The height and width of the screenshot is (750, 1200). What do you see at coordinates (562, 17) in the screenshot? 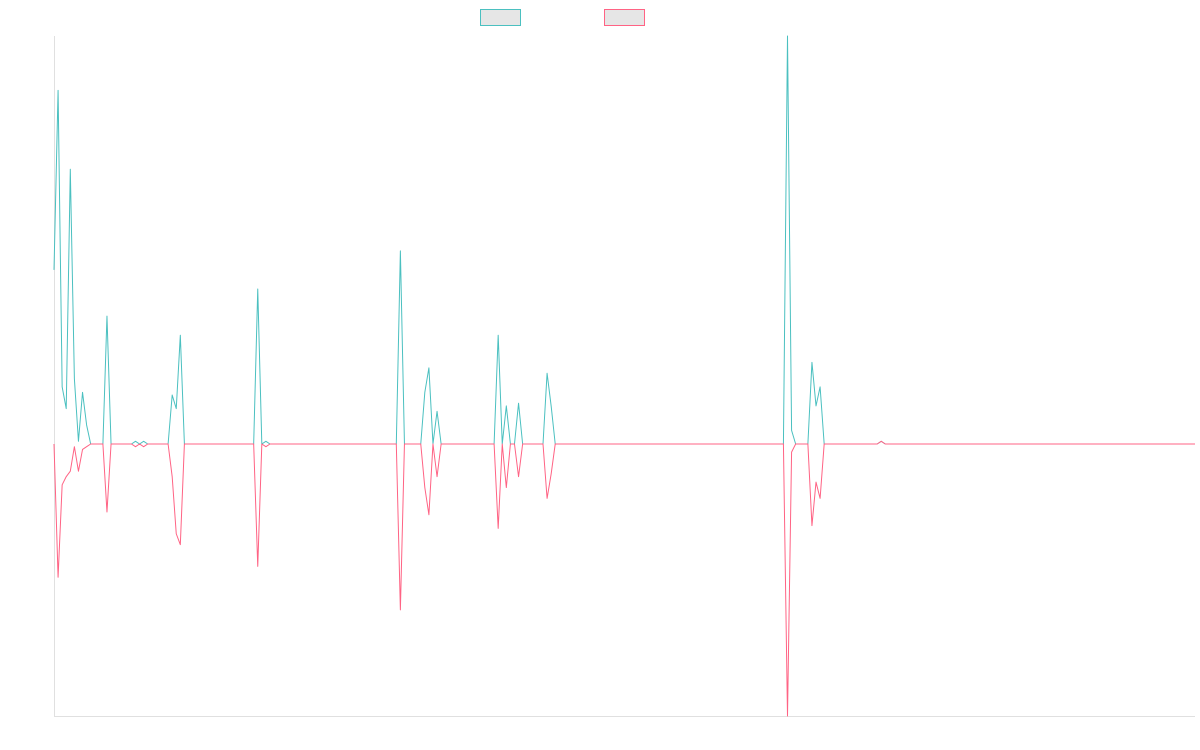
I see `legend` at bounding box center [562, 17].